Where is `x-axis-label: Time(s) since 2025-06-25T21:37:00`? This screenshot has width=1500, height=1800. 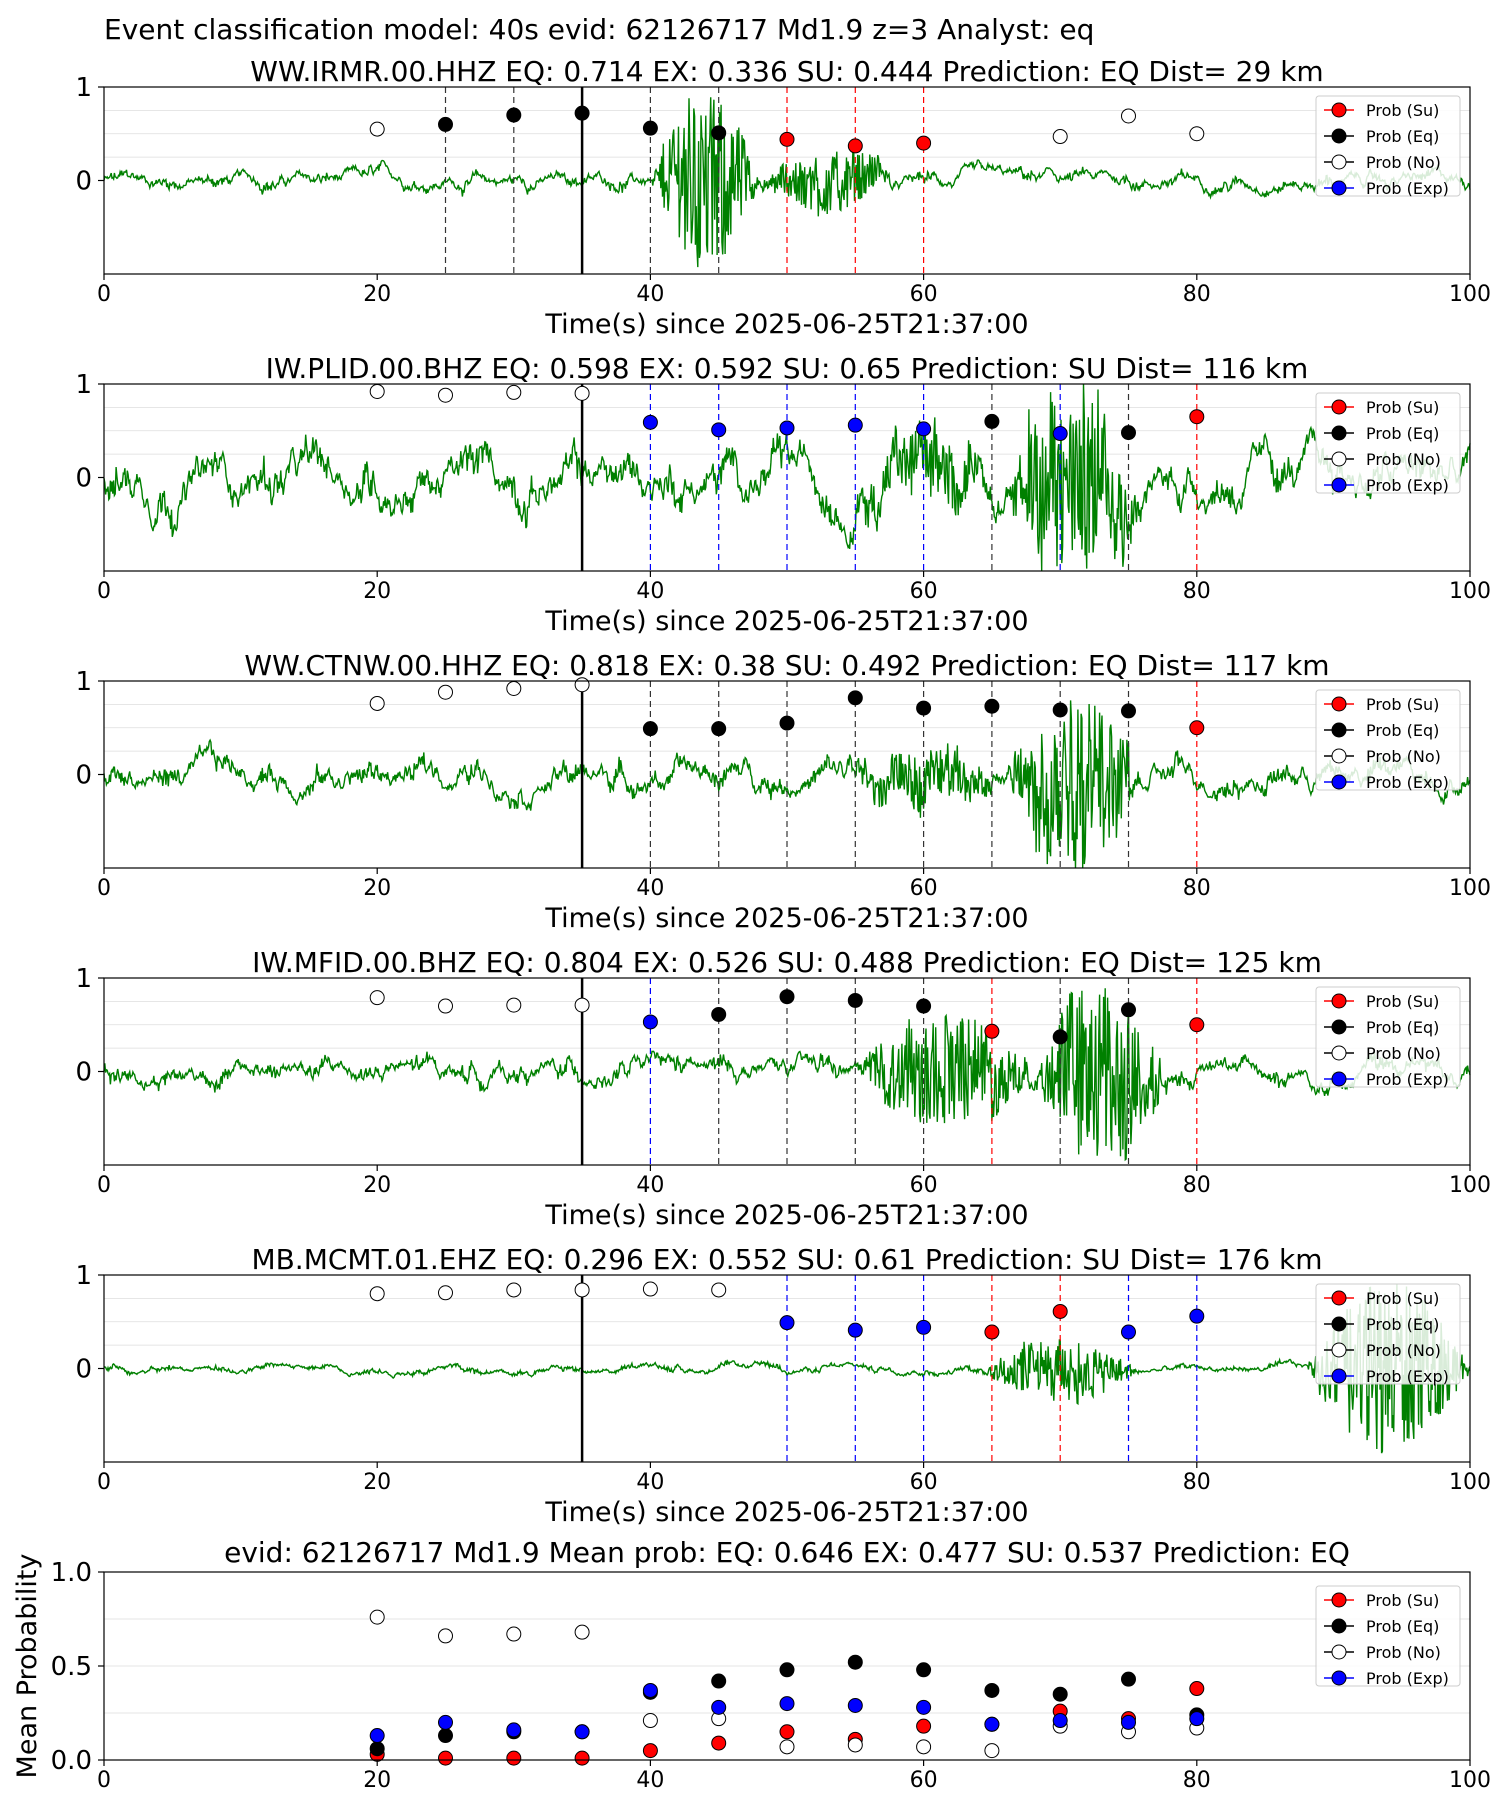
x-axis-label: Time(s) since 2025-06-25T21:37:00 is located at coordinates (786, 621).